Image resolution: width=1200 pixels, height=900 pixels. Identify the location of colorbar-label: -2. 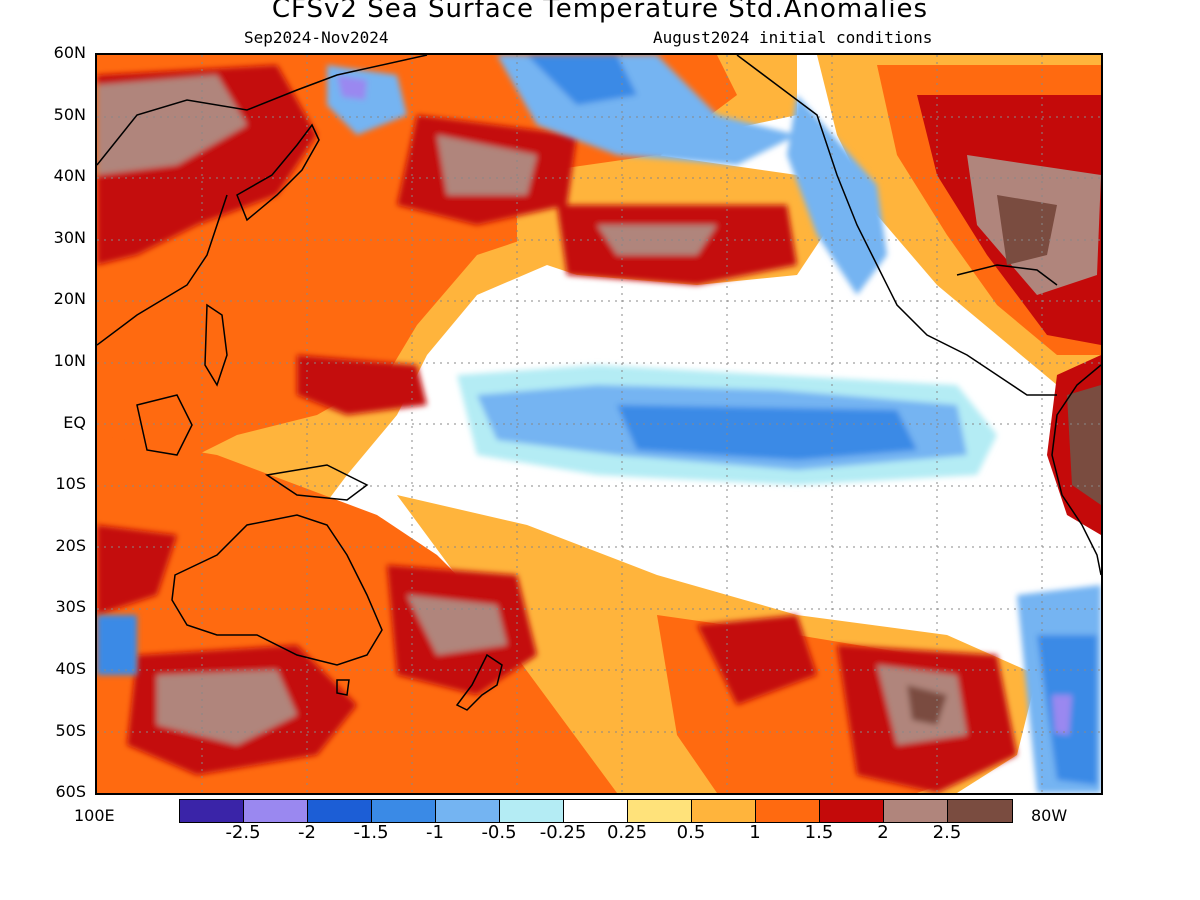
(307, 832).